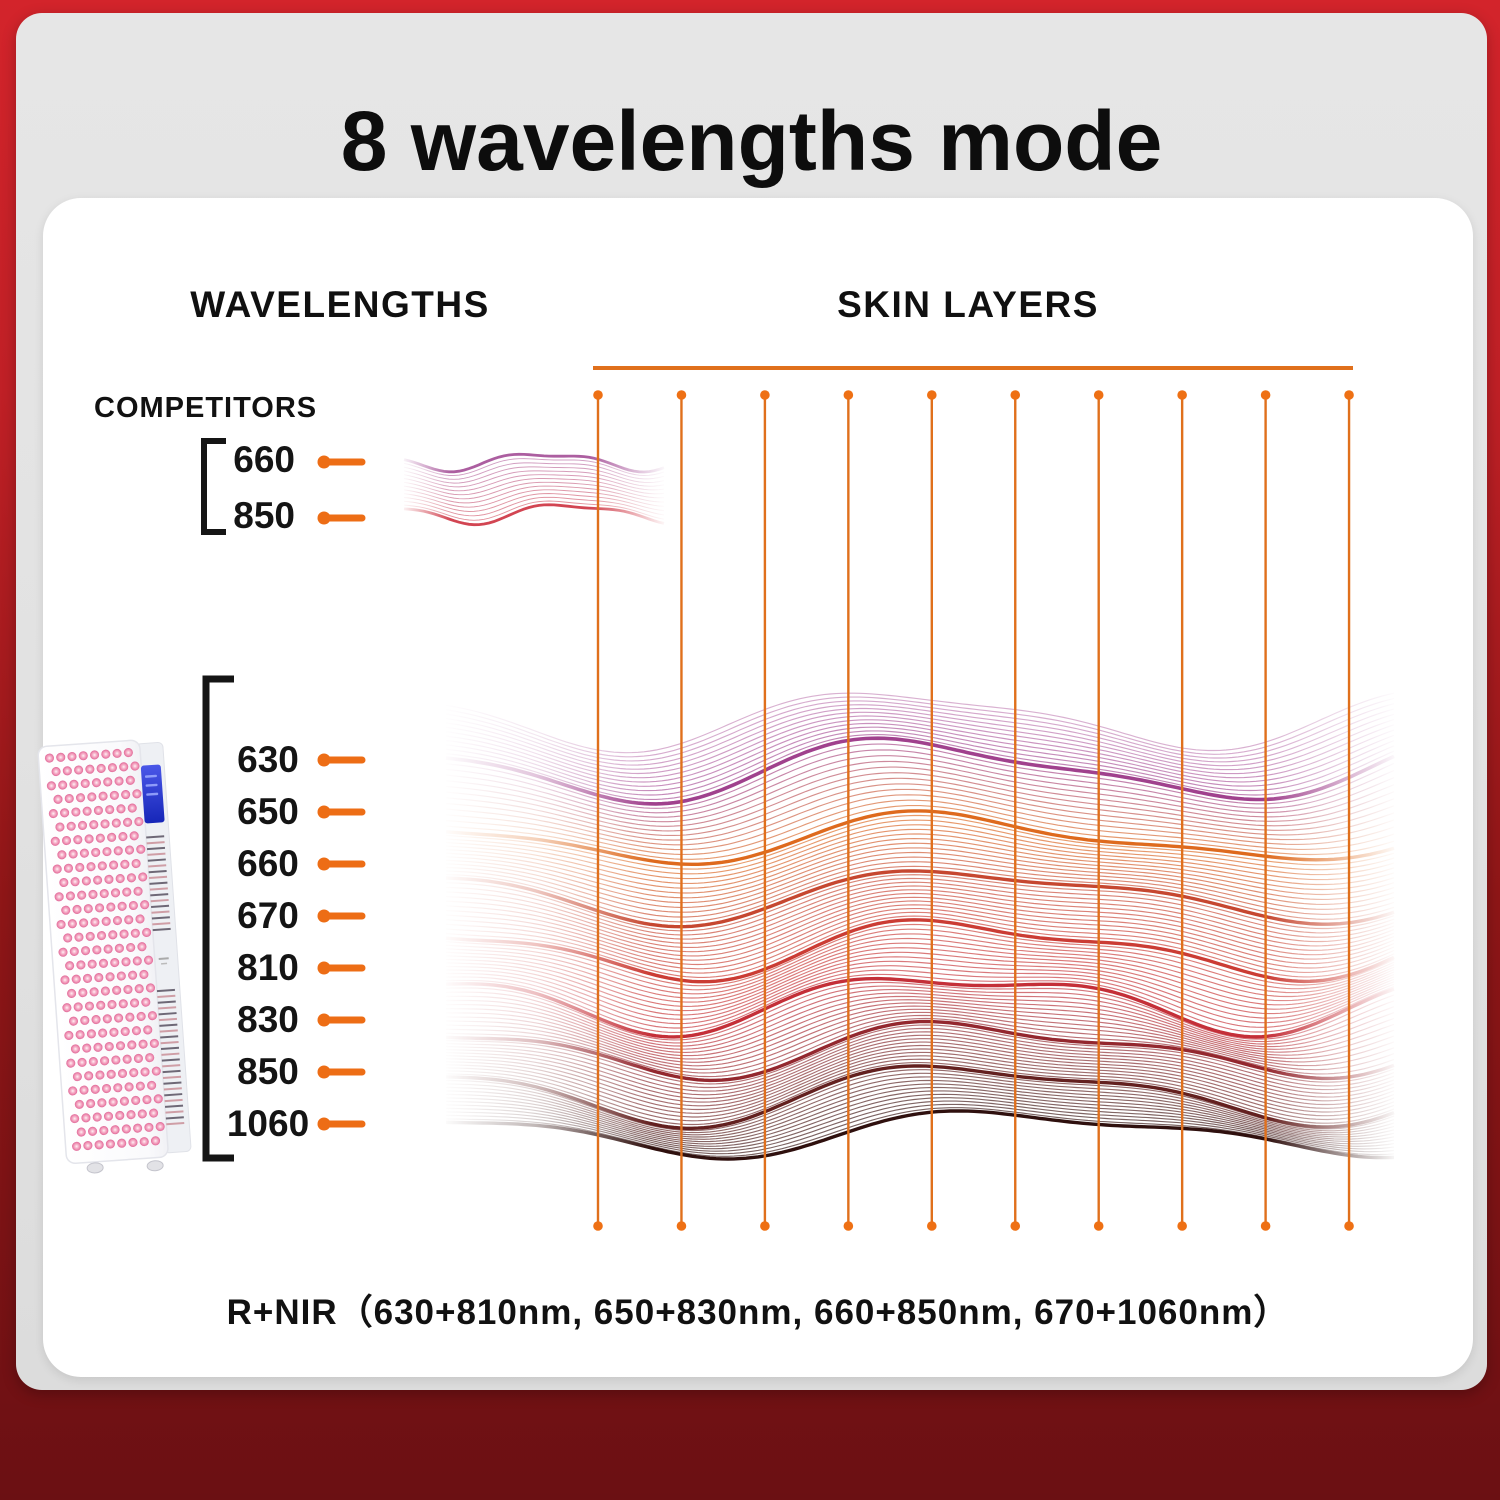 Image resolution: width=1500 pixels, height=1500 pixels. What do you see at coordinates (341, 793) in the screenshot?
I see `wavelength-markers` at bounding box center [341, 793].